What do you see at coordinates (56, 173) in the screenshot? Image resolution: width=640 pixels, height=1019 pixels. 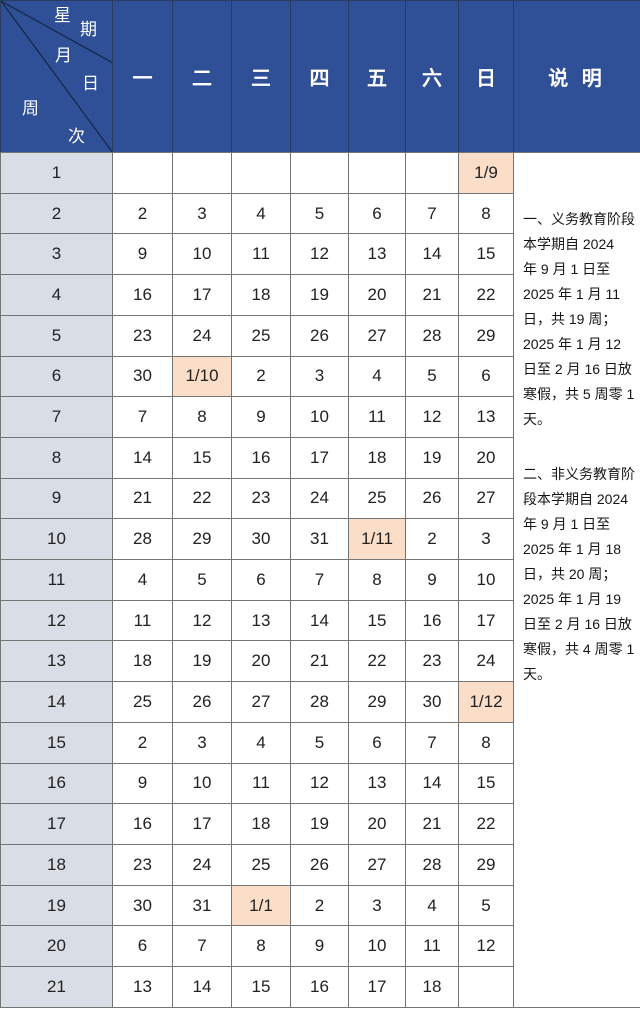 I see `week-number-cell: 1` at bounding box center [56, 173].